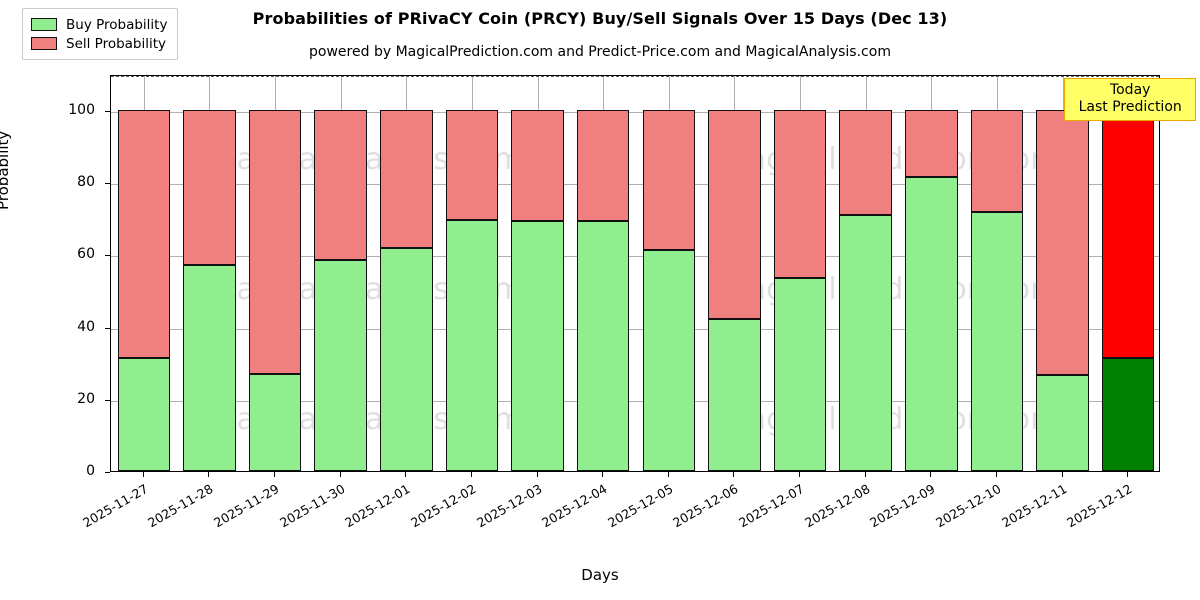 This screenshot has height=600, width=1200. I want to click on y-tick-label: 40, so click(86, 326).